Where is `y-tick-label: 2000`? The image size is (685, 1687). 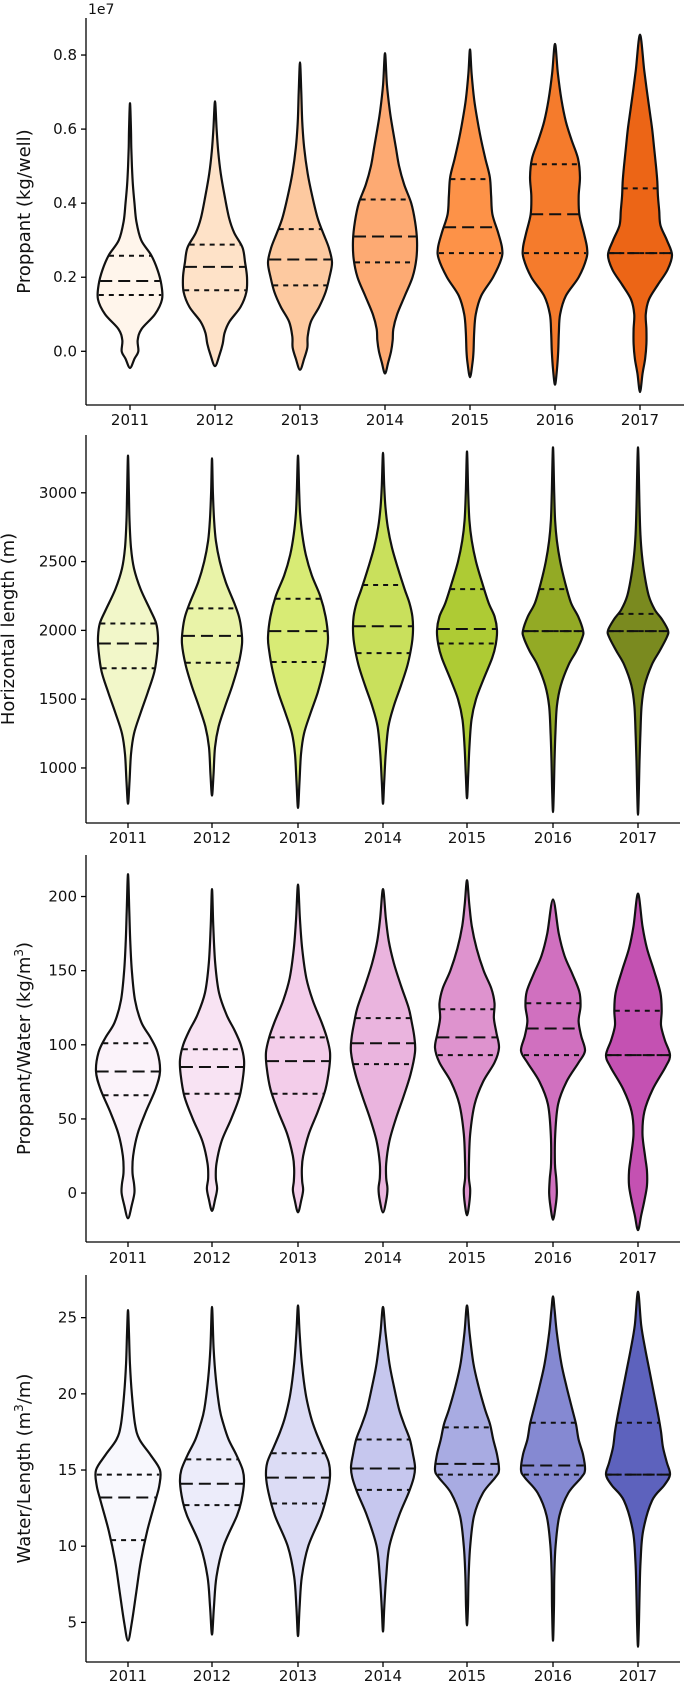
y-tick-label: 2000 is located at coordinates (58, 630).